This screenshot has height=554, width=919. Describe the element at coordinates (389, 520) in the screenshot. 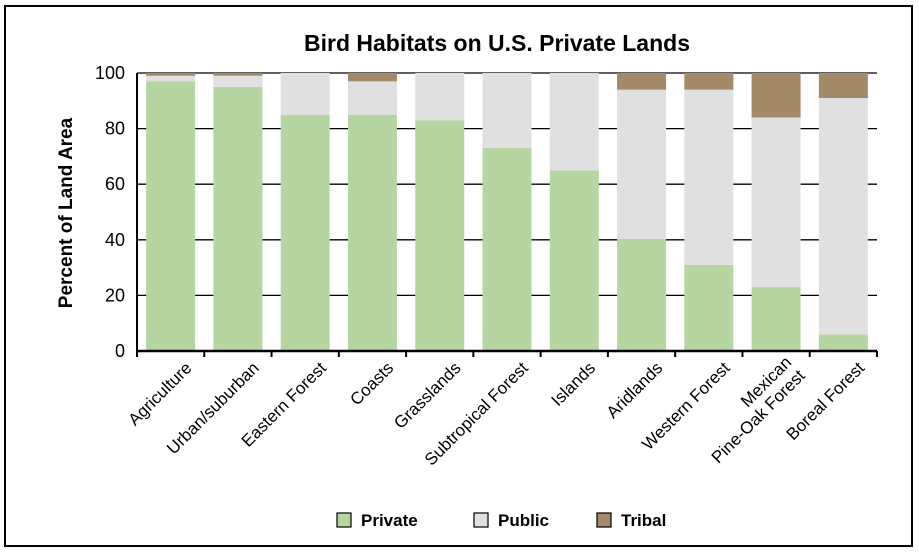

I see `legend-label-private: Private` at that location.